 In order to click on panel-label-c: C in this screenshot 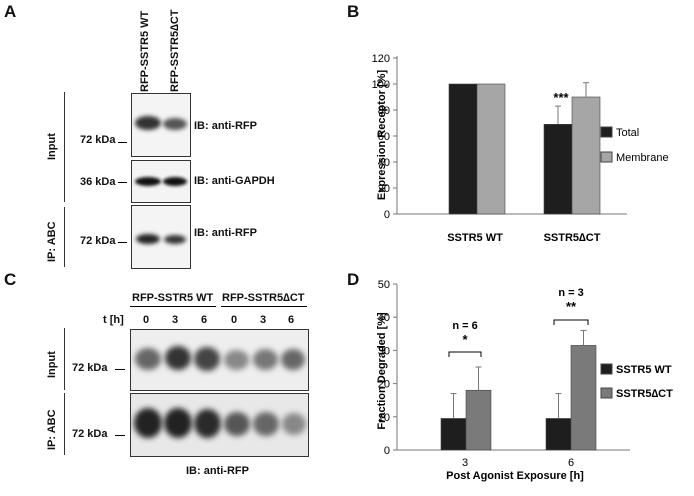, I will do `click(10, 279)`.